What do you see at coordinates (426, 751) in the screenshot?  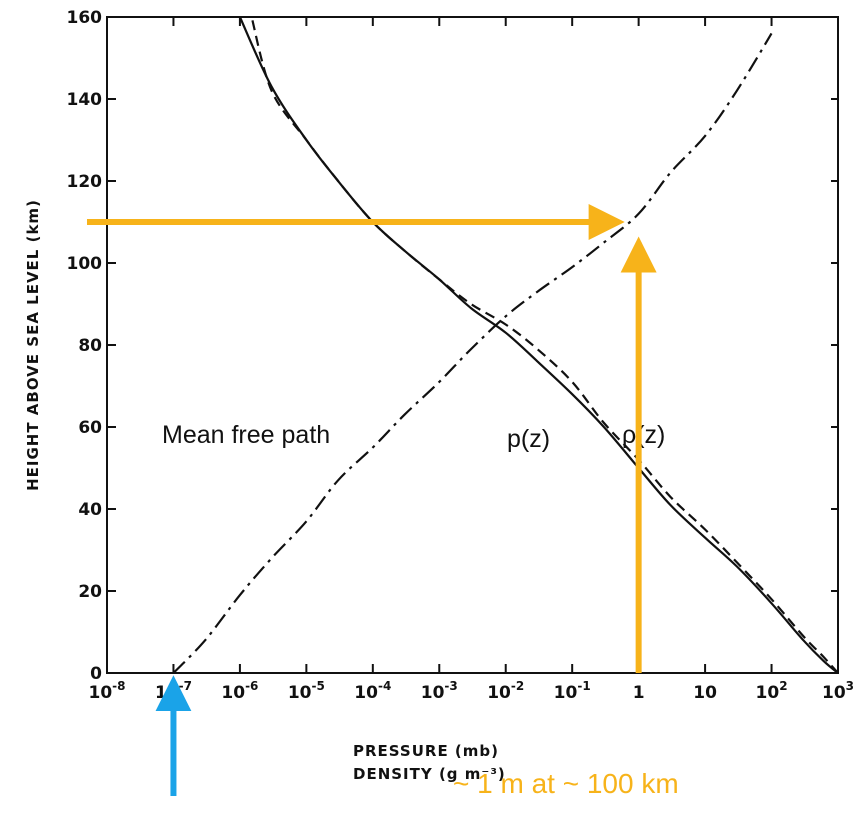 I see `x-axis-label-line-1: PRESSURE (mb)` at bounding box center [426, 751].